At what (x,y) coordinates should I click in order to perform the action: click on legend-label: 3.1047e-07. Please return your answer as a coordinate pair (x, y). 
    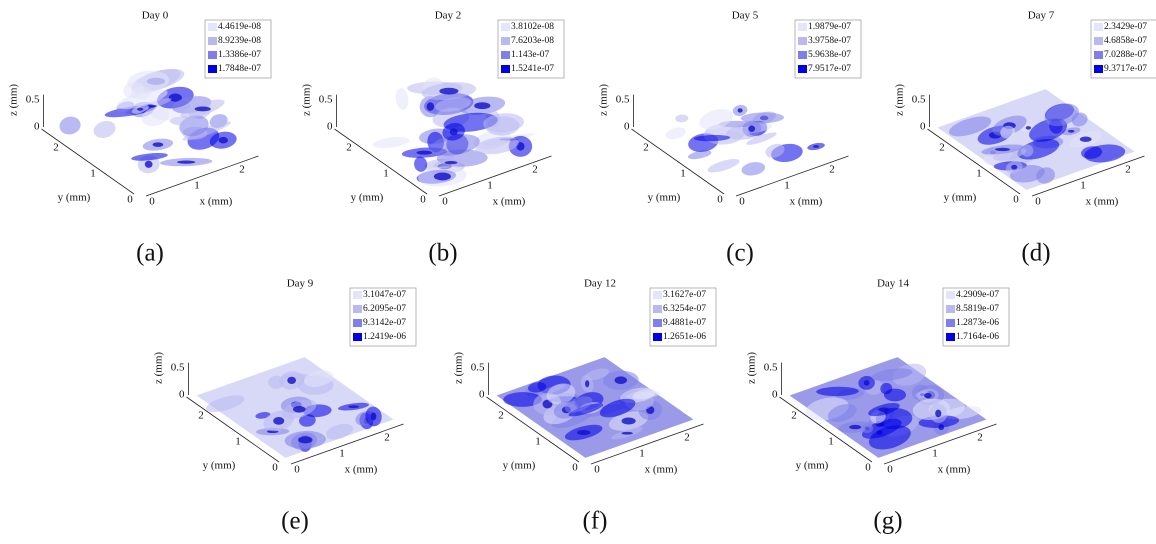
    Looking at the image, I should click on (384, 295).